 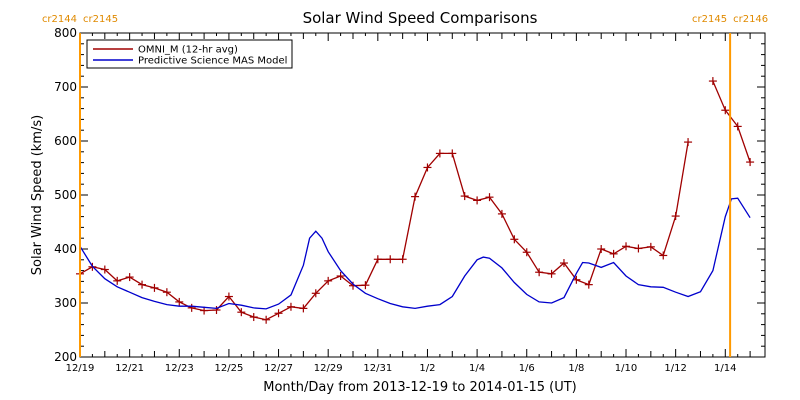 I want to click on y-tick-label: 800, so click(x=65, y=33).